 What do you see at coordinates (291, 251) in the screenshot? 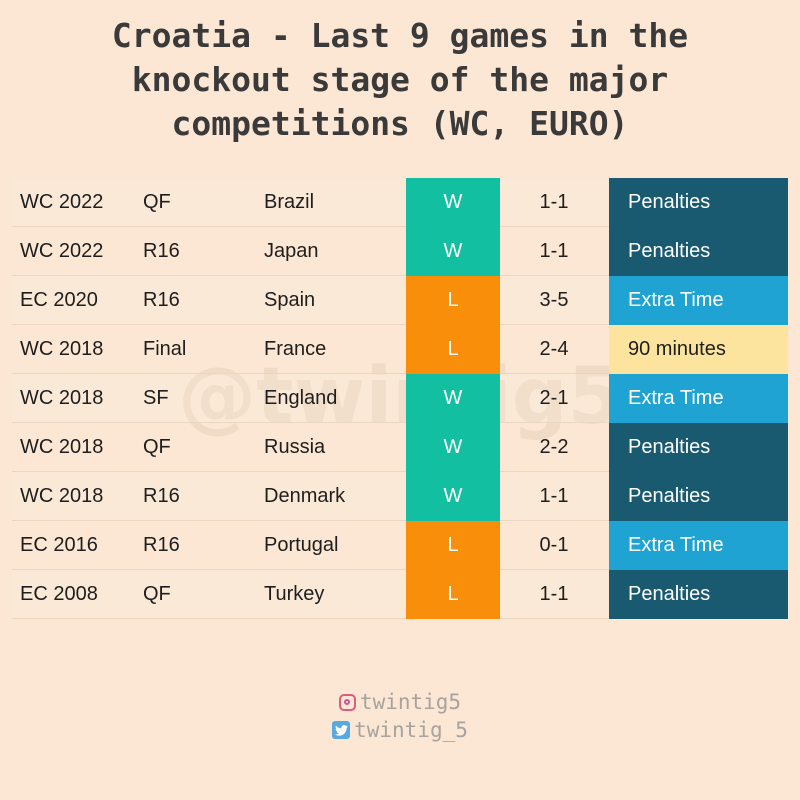
I see `opponent-cell: Japan` at bounding box center [291, 251].